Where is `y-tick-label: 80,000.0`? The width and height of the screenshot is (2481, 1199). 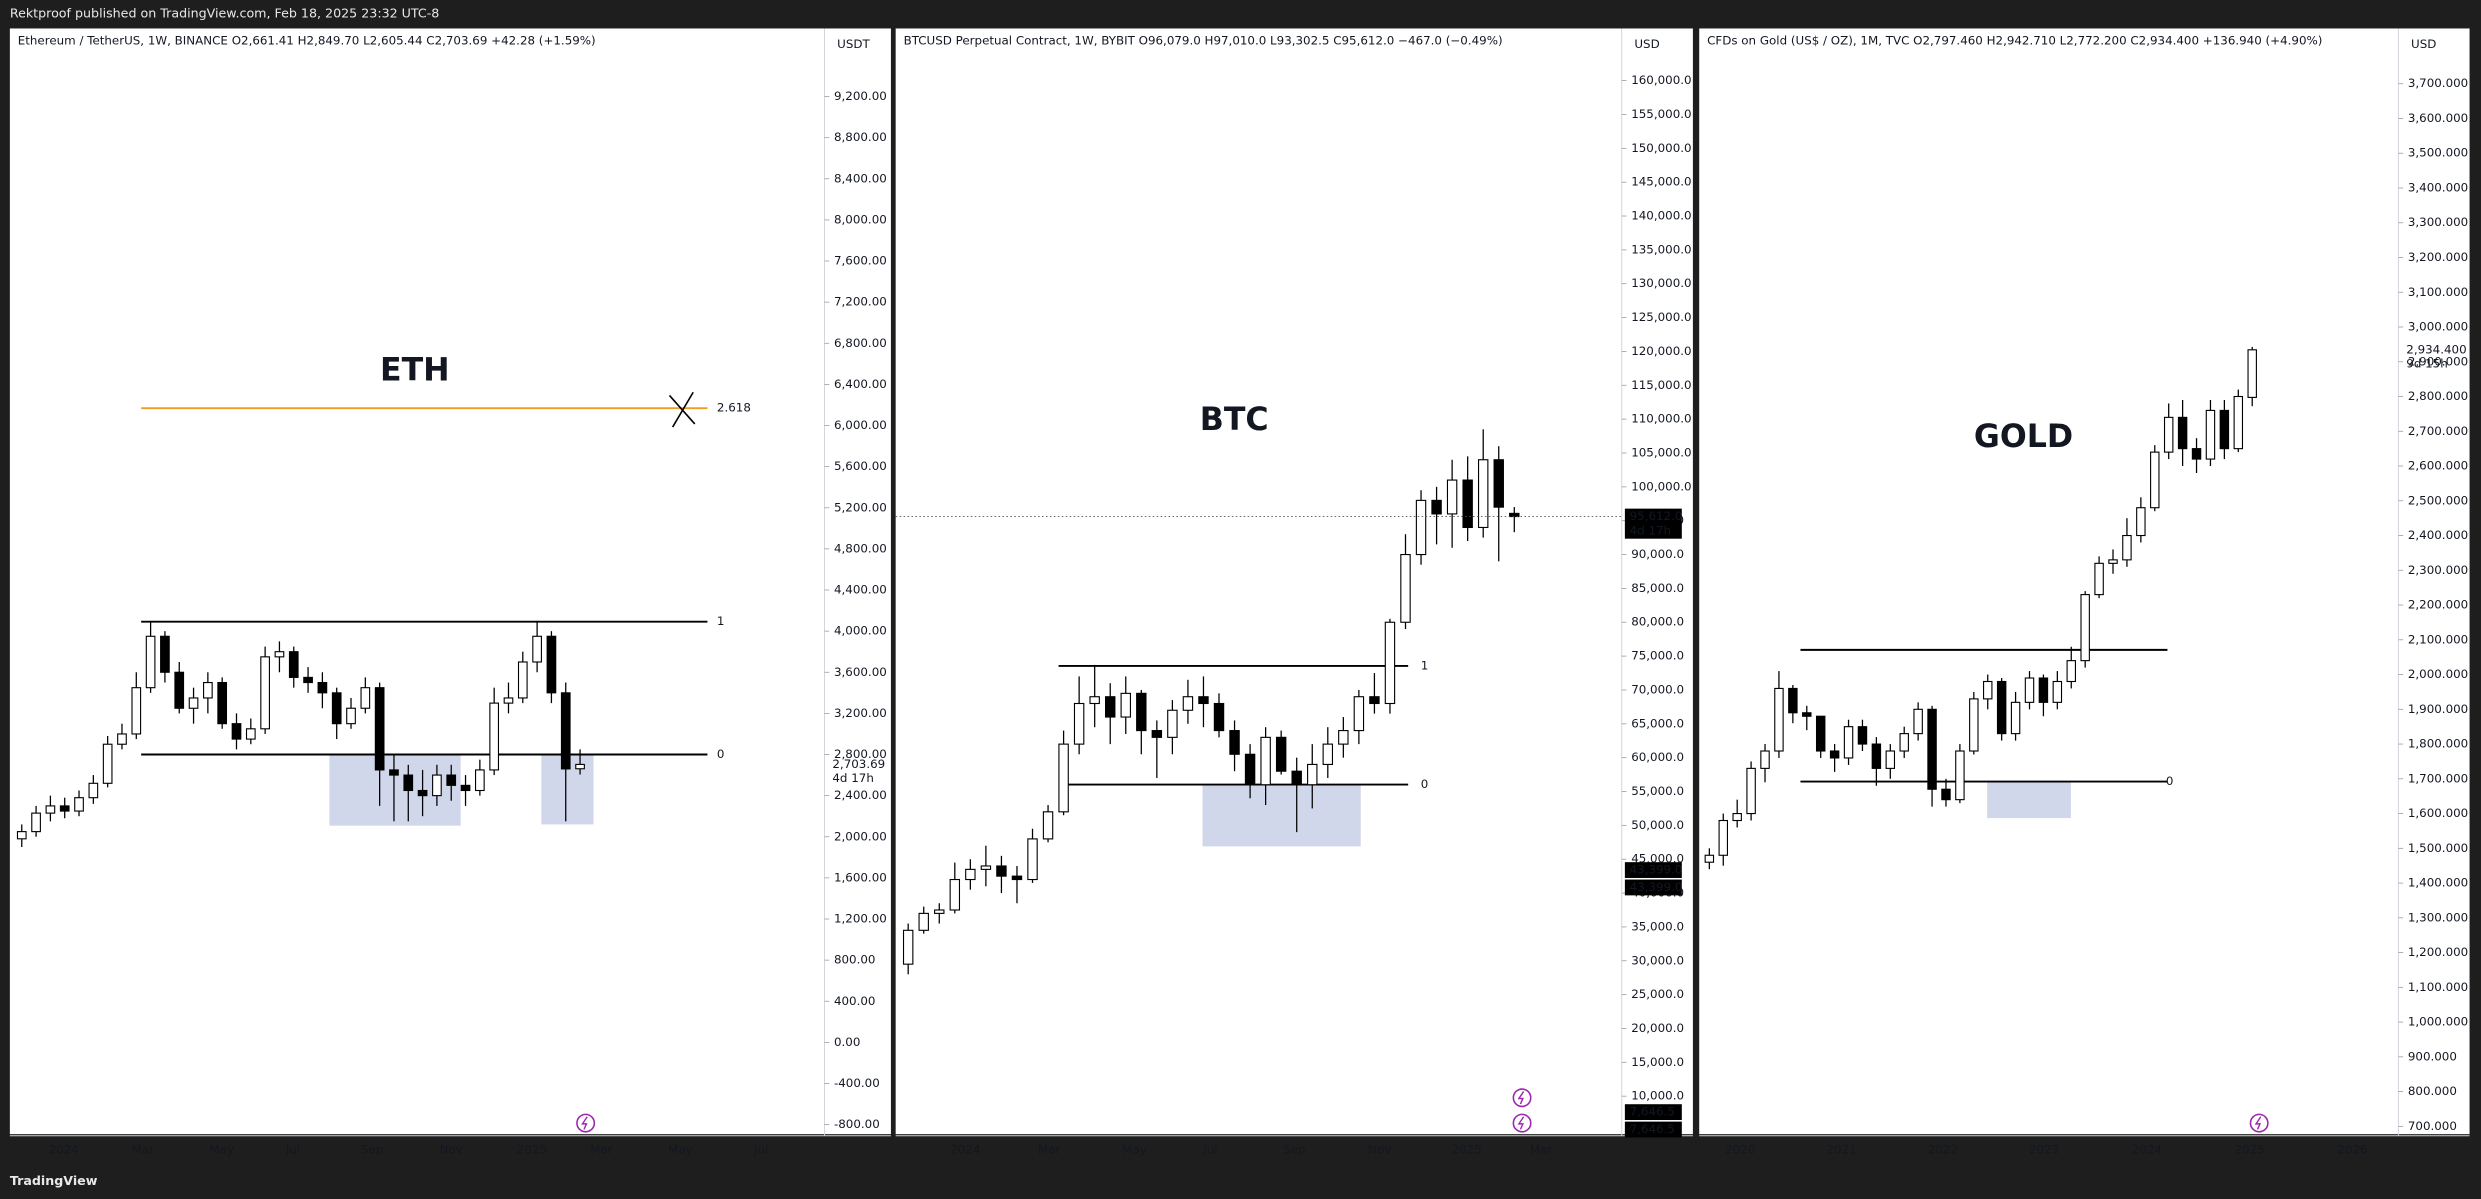
y-tick-label: 80,000.0 is located at coordinates (1657, 622).